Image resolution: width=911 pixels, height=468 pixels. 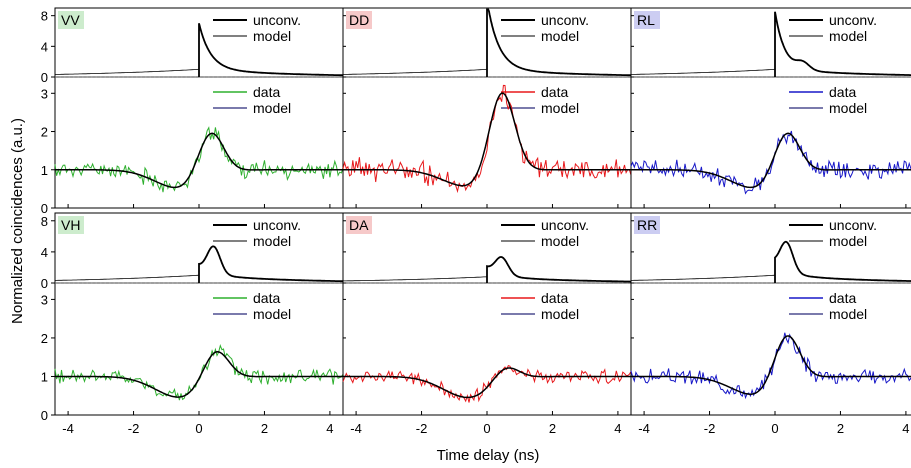 I want to click on panel-label: RR, so click(x=647, y=225).